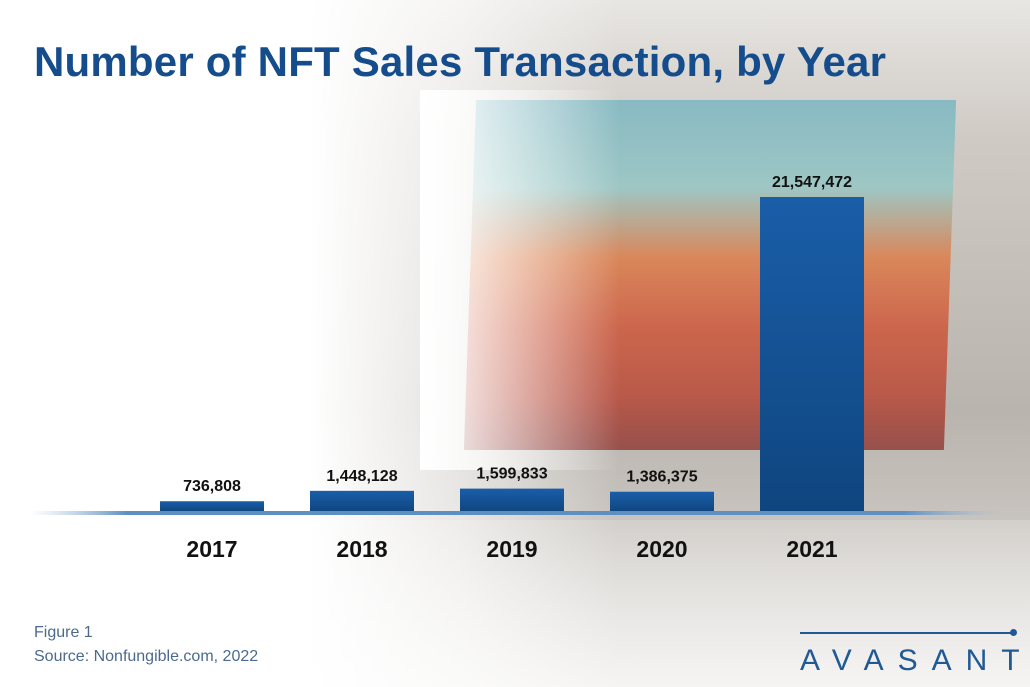 Image resolution: width=1030 pixels, height=687 pixels. What do you see at coordinates (906, 633) in the screenshot?
I see `logo-line` at bounding box center [906, 633].